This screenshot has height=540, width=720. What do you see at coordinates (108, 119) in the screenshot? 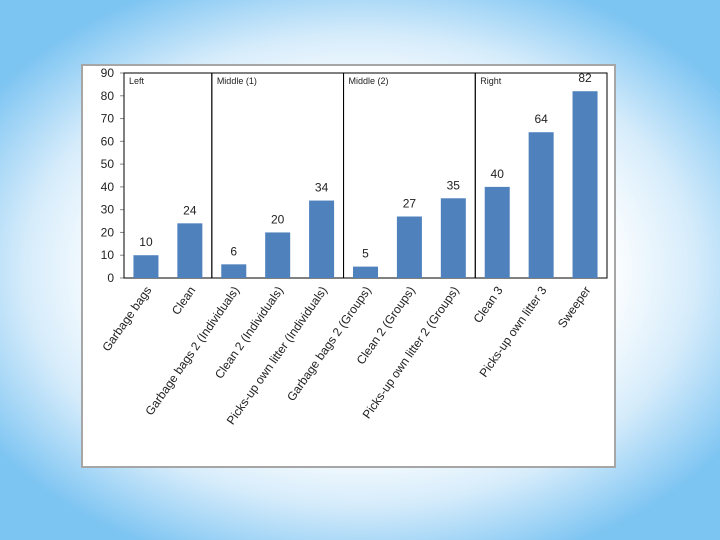
I see `y-tick-label: 70` at bounding box center [108, 119].